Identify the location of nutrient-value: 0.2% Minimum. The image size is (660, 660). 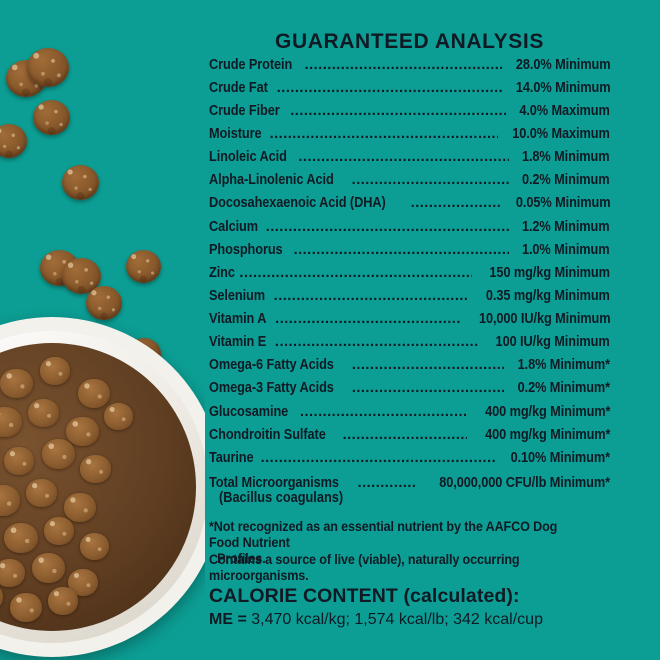
(566, 180).